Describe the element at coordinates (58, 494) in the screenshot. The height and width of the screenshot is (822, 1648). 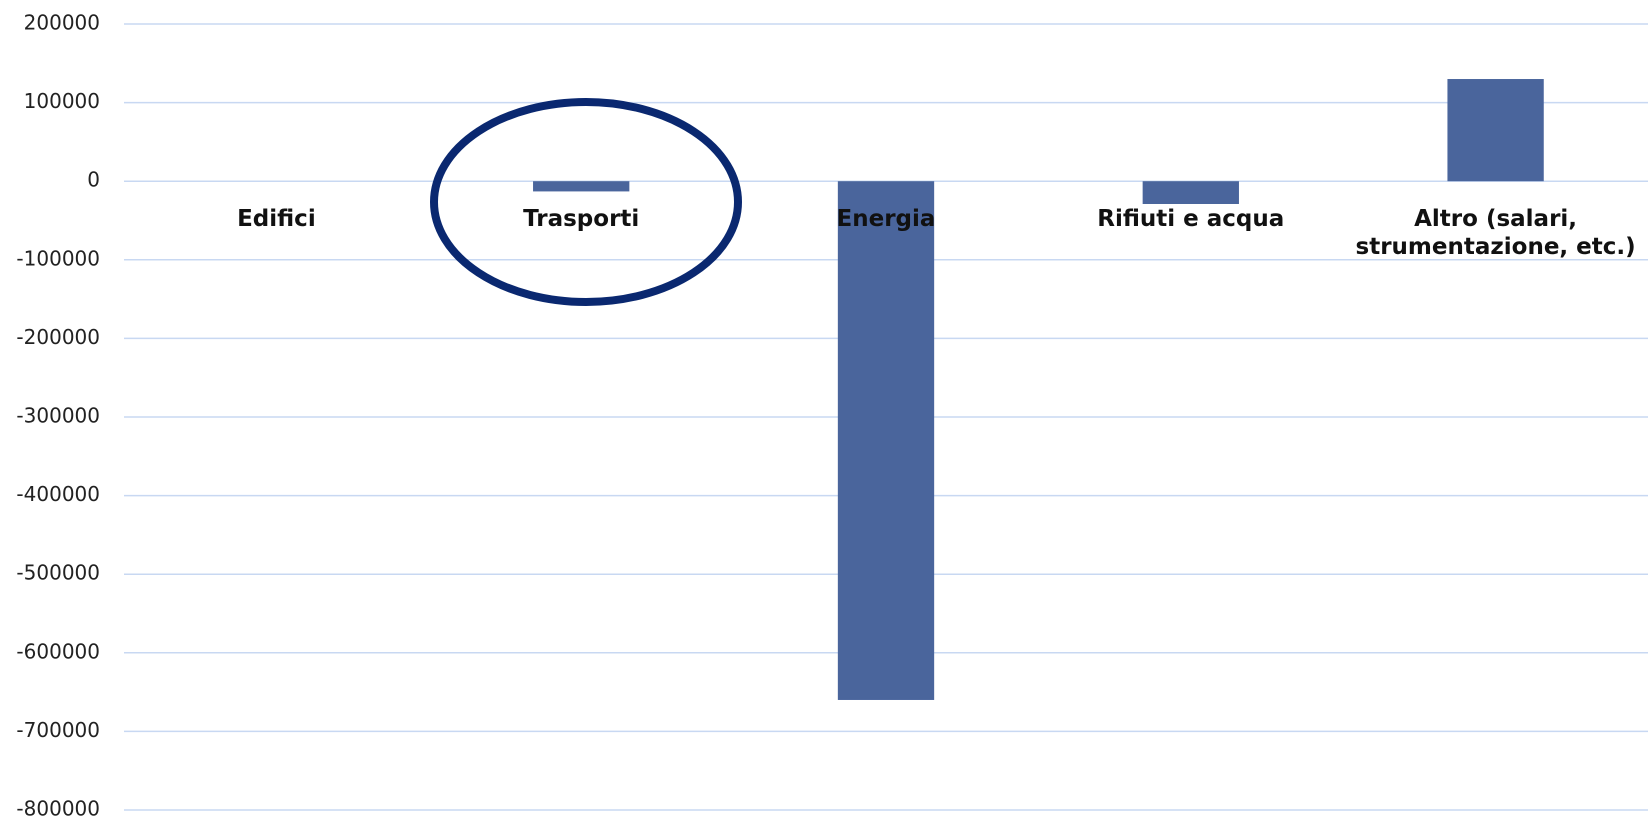
I see `y-tick-label: -400000` at that location.